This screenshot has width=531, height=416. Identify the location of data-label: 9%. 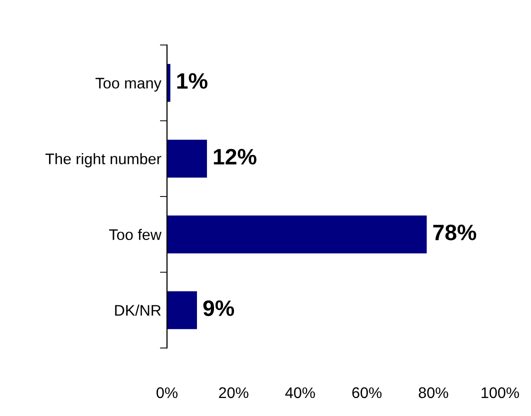
(218, 308).